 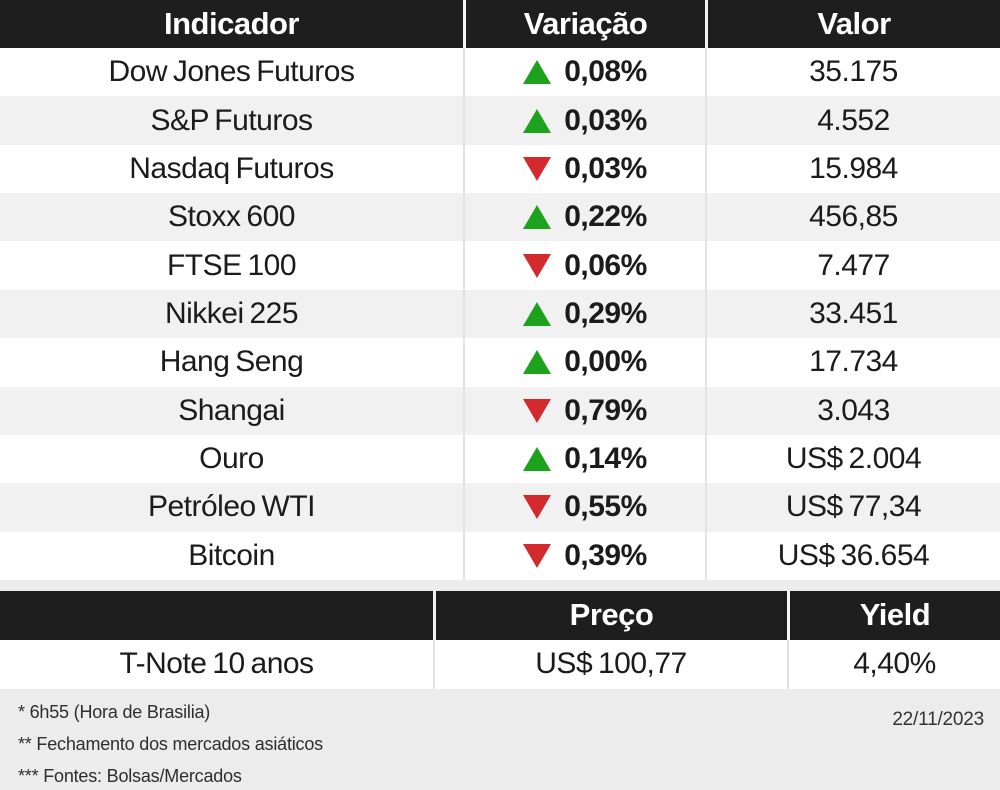 What do you see at coordinates (216, 615) in the screenshot?
I see `header-bond-blank` at bounding box center [216, 615].